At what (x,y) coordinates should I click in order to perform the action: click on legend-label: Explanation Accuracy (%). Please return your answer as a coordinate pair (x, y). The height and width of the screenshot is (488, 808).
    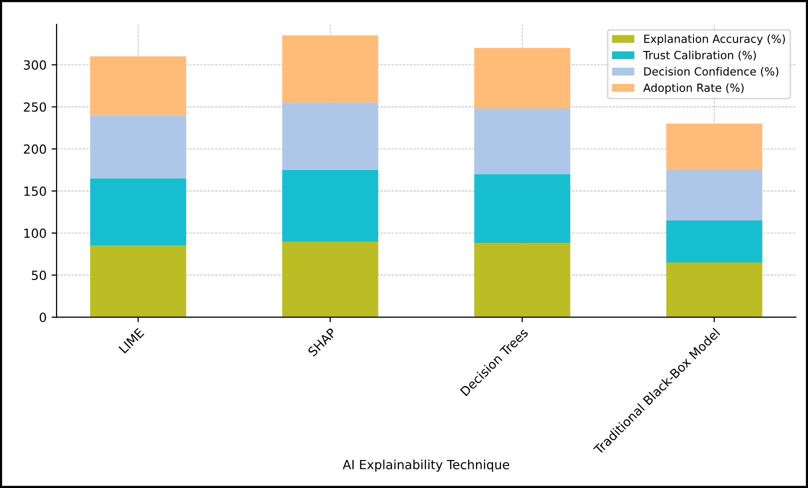
    Looking at the image, I should click on (714, 40).